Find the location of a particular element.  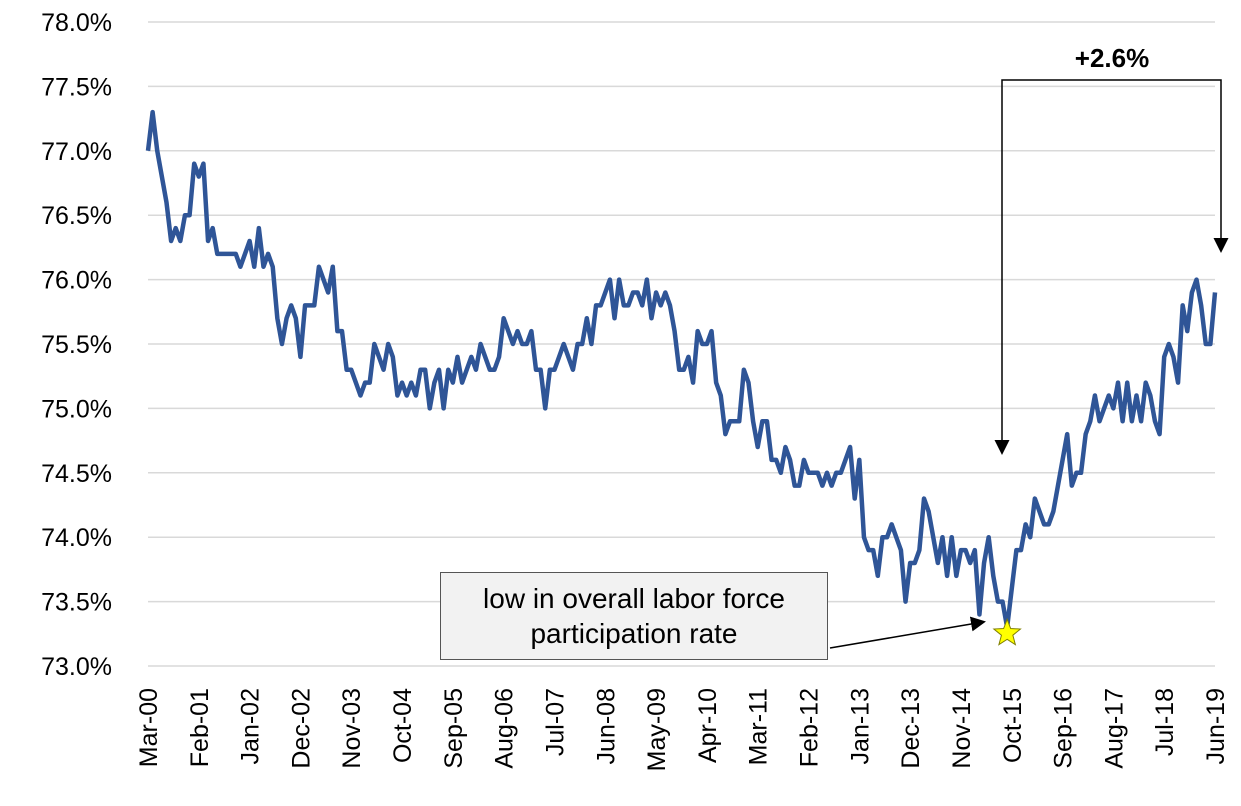

y-tick-label: 75.5% is located at coordinates (76, 345).